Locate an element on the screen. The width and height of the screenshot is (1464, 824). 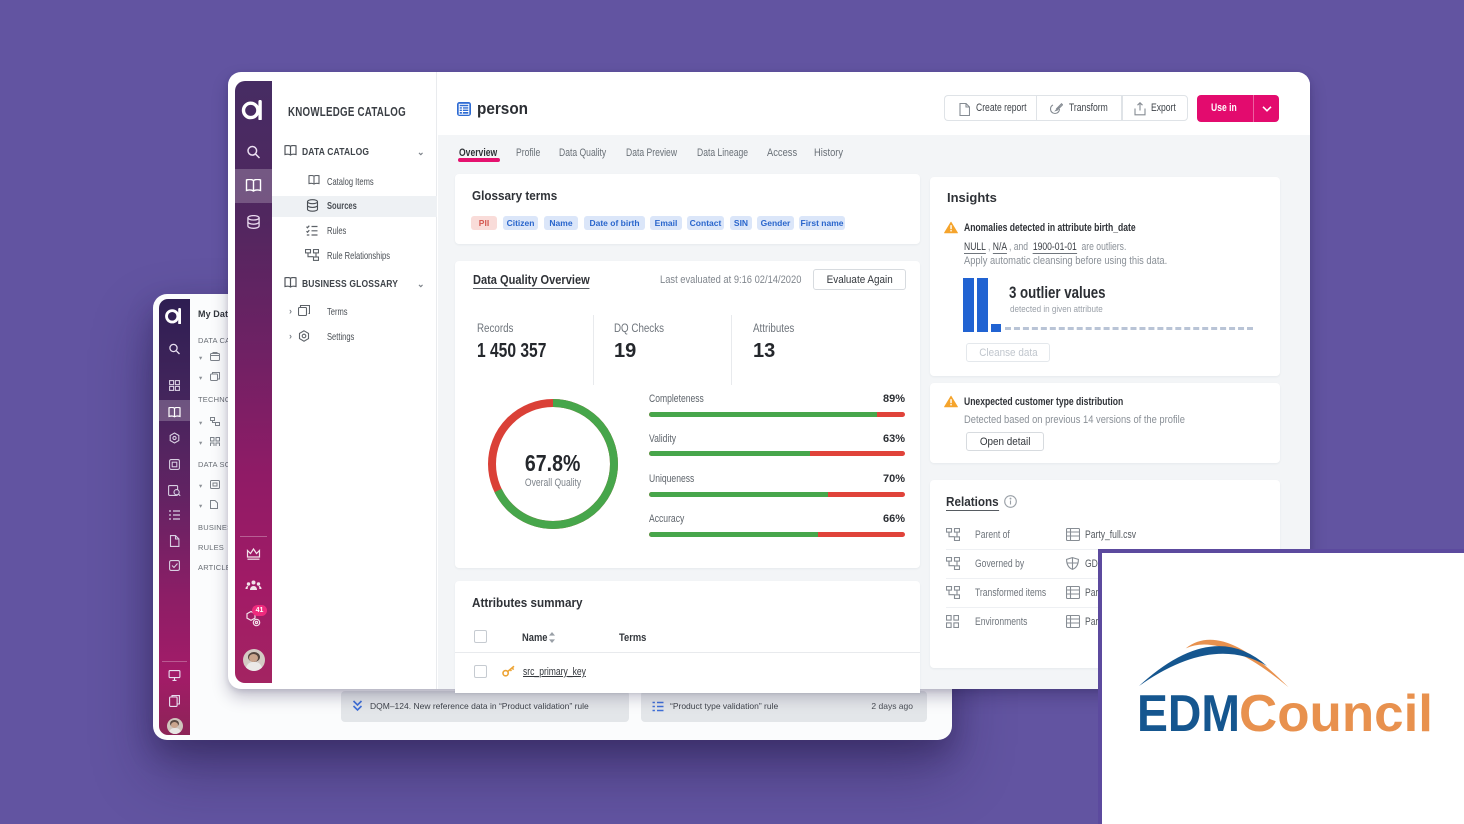
svg-text: Council is located at coordinates (1336, 714).